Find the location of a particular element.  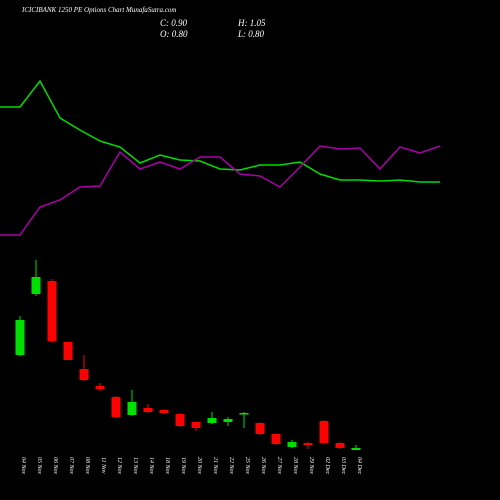

low-label: L: 0.80 is located at coordinates (251, 34).